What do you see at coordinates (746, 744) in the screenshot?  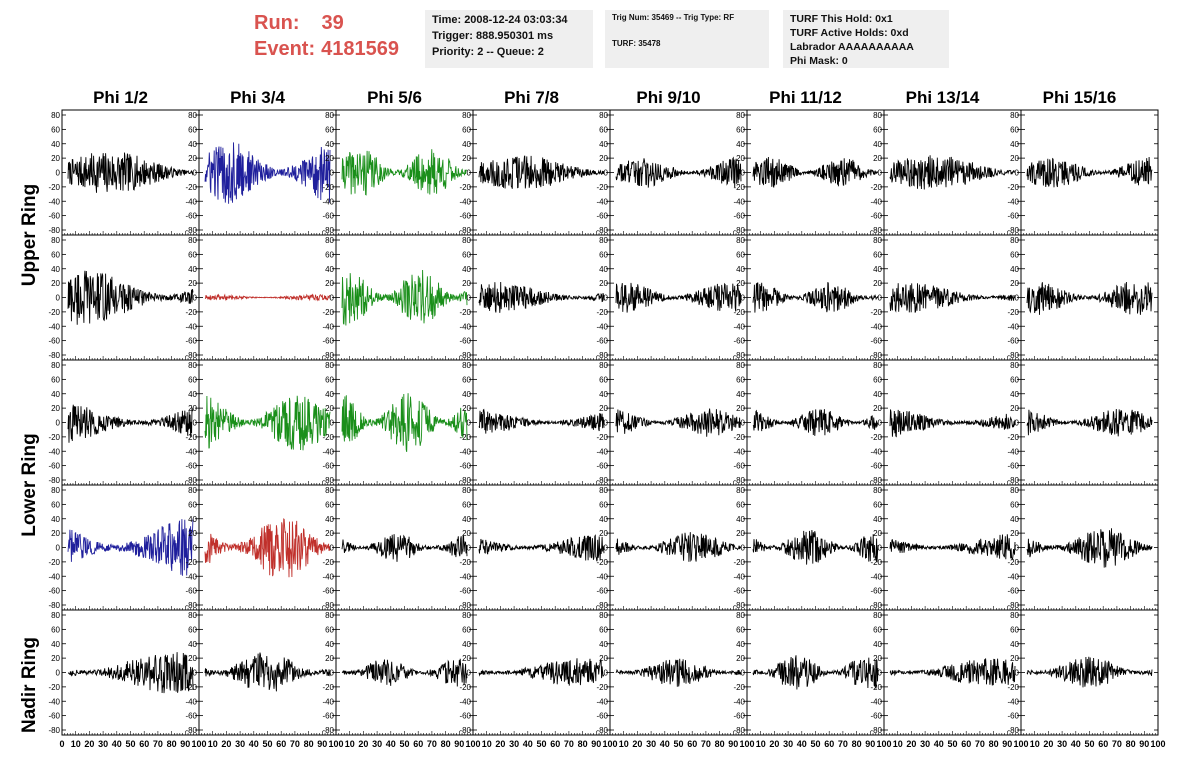 I see `x-tick-label: 100` at bounding box center [746, 744].